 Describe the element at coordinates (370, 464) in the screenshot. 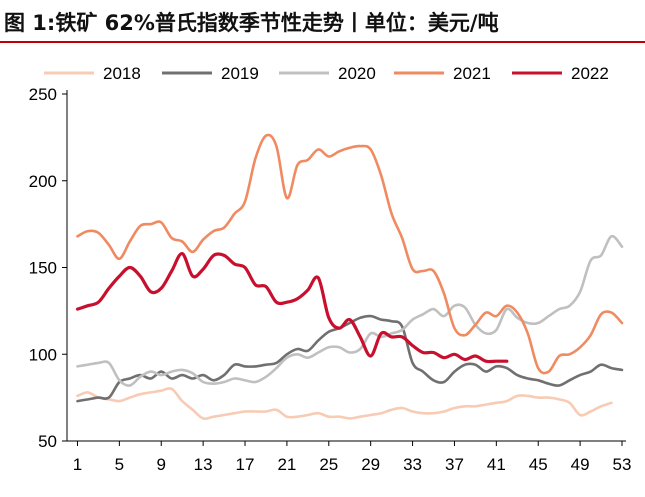

I see `x-tick-label: 29` at that location.